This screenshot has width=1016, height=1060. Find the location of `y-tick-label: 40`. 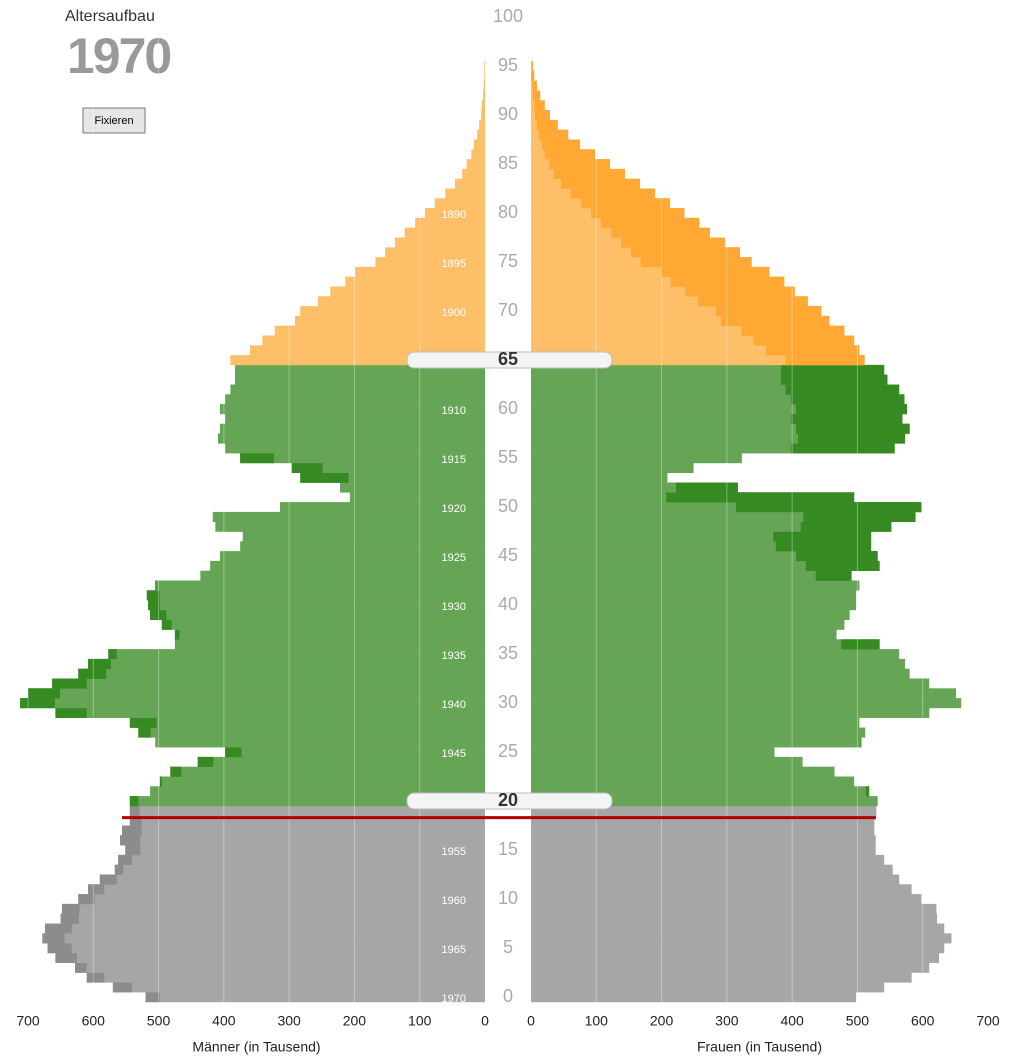

y-tick-label: 40 is located at coordinates (508, 604).